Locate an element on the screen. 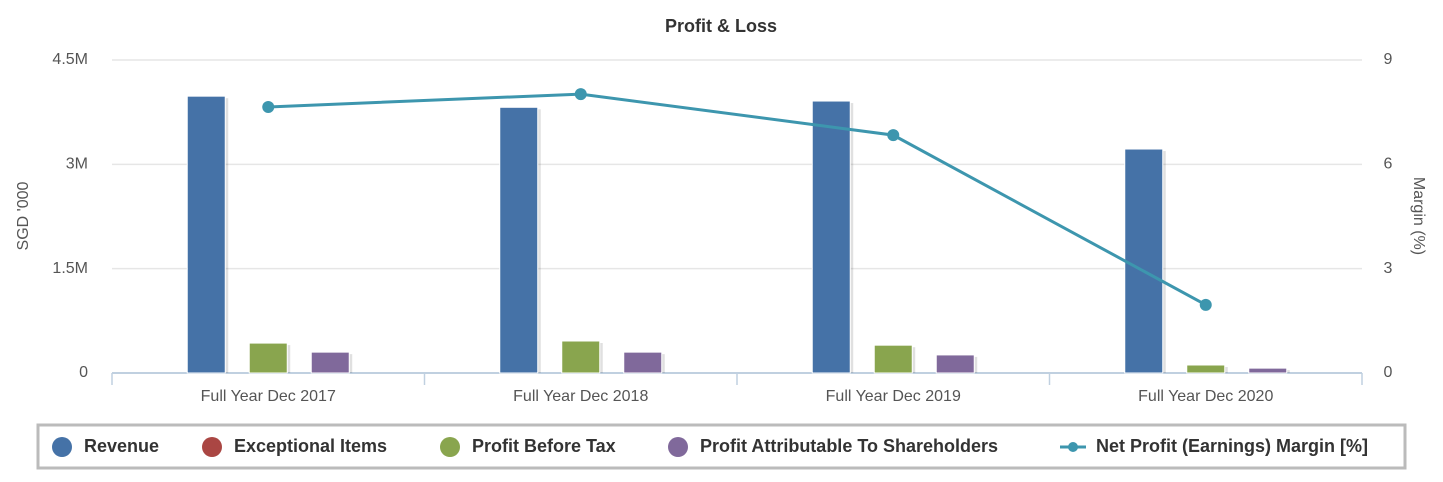 This screenshot has height=482, width=1443. y-axis-title: SGD '000 is located at coordinates (23, 215).